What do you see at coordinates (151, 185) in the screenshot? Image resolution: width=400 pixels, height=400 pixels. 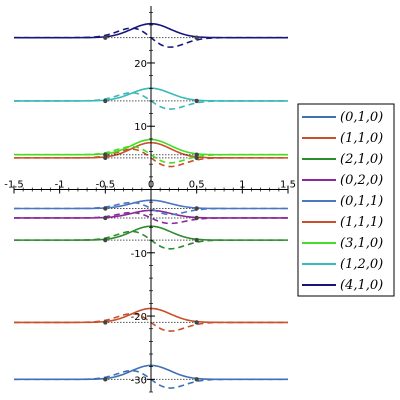 I see `x-tick-label: 0` at bounding box center [151, 185].